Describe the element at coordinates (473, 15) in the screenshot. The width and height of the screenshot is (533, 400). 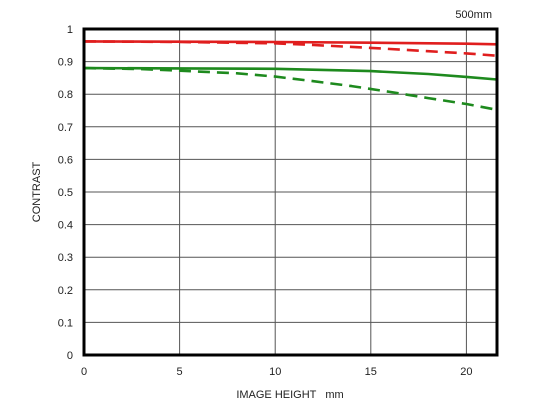
I see `chart-title: 500mm` at that location.